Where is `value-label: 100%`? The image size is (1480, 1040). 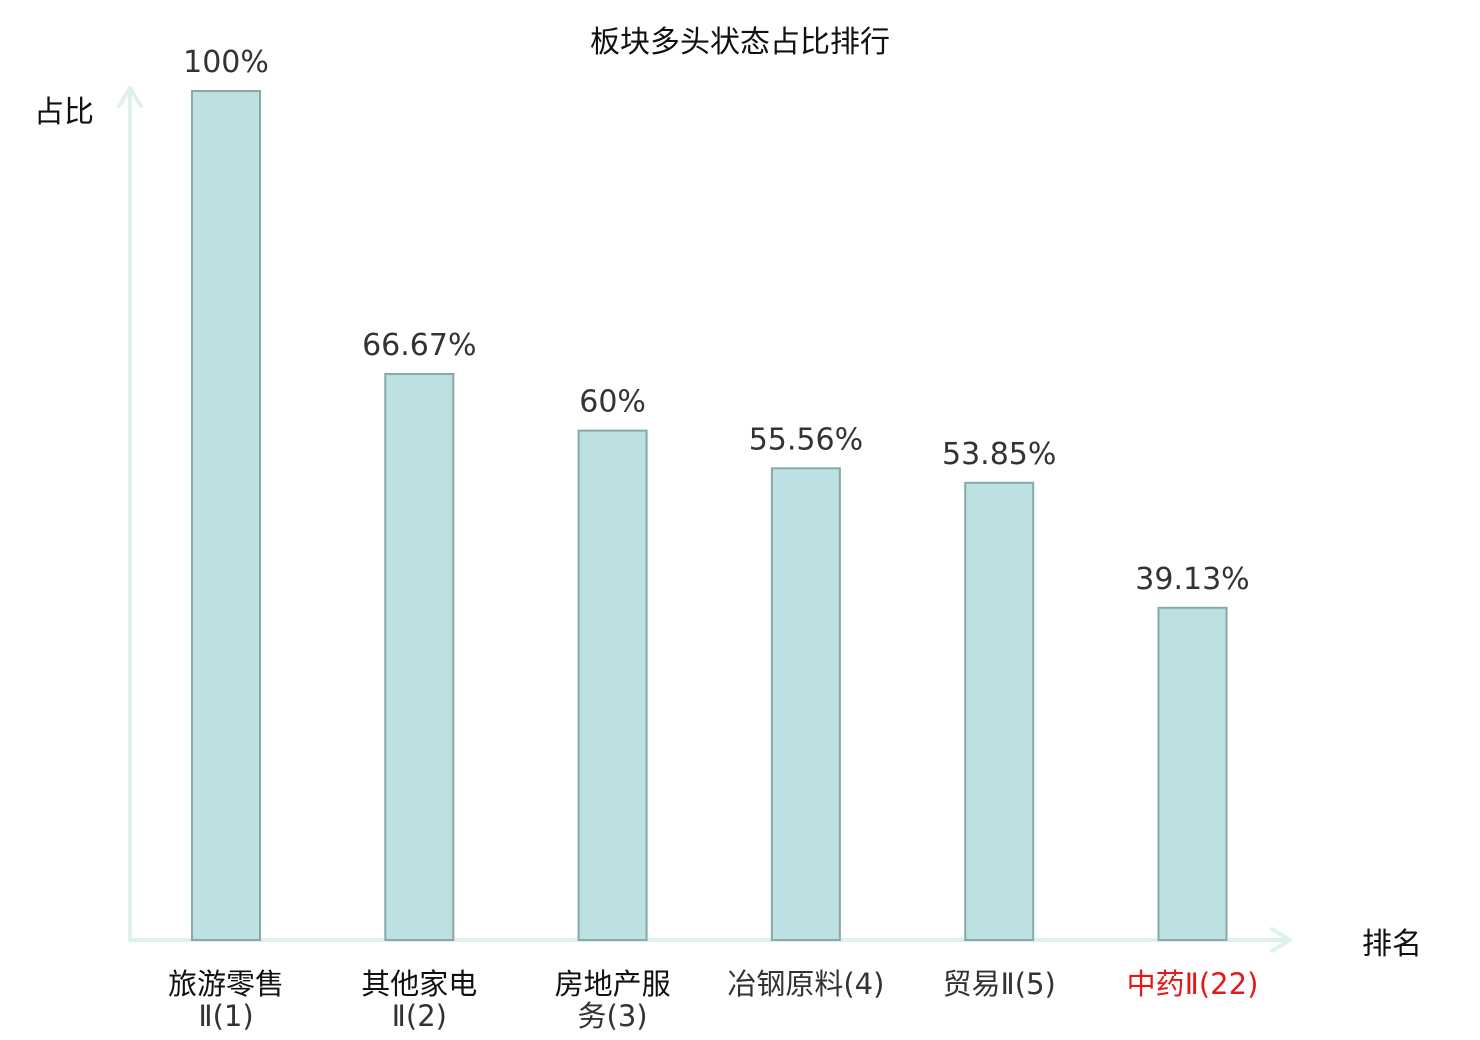
value-label: 100% is located at coordinates (226, 62).